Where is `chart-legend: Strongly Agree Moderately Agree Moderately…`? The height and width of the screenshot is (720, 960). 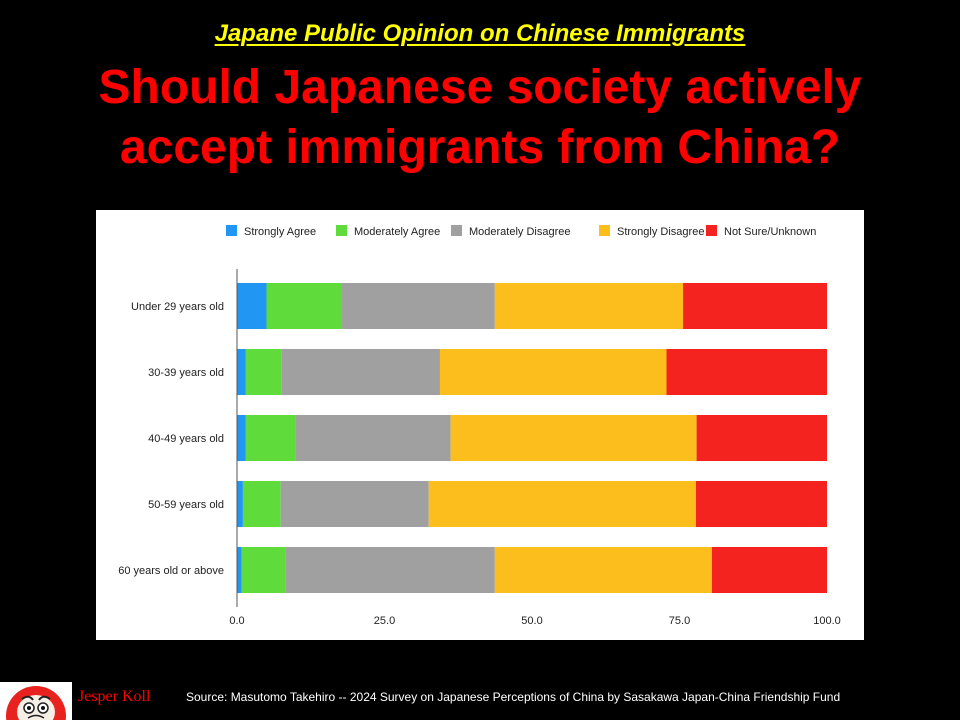 chart-legend: Strongly Agree Moderately Agree Moderately… is located at coordinates (521, 231).